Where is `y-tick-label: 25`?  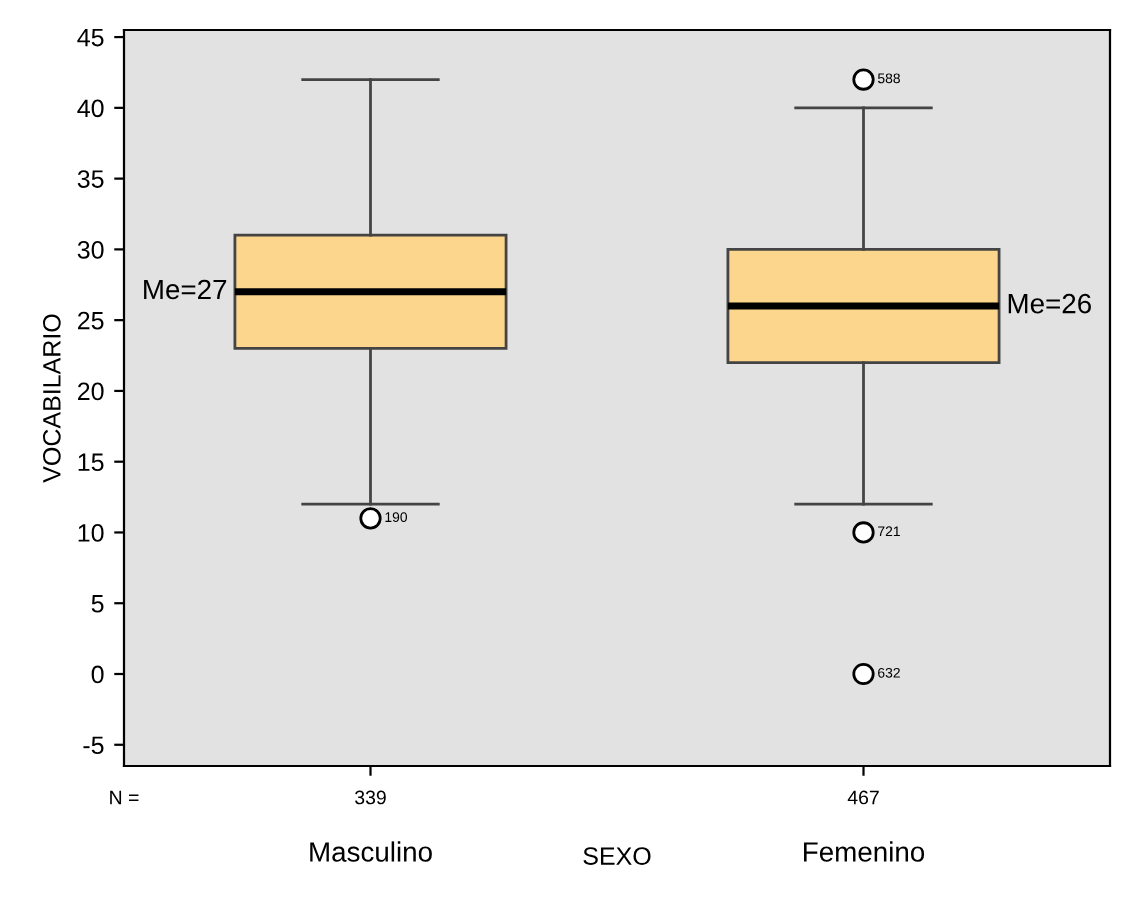
y-tick-label: 25 is located at coordinates (91, 320).